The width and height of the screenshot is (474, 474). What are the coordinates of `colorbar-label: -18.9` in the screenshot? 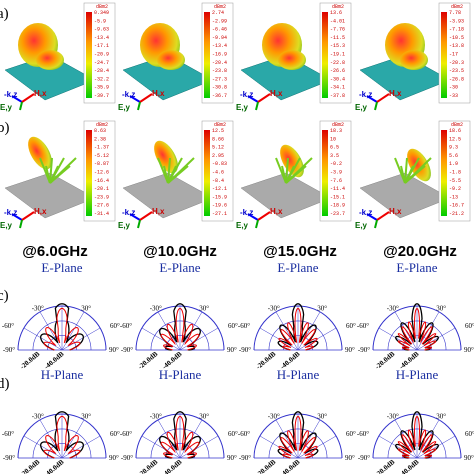 It's located at (337, 206).